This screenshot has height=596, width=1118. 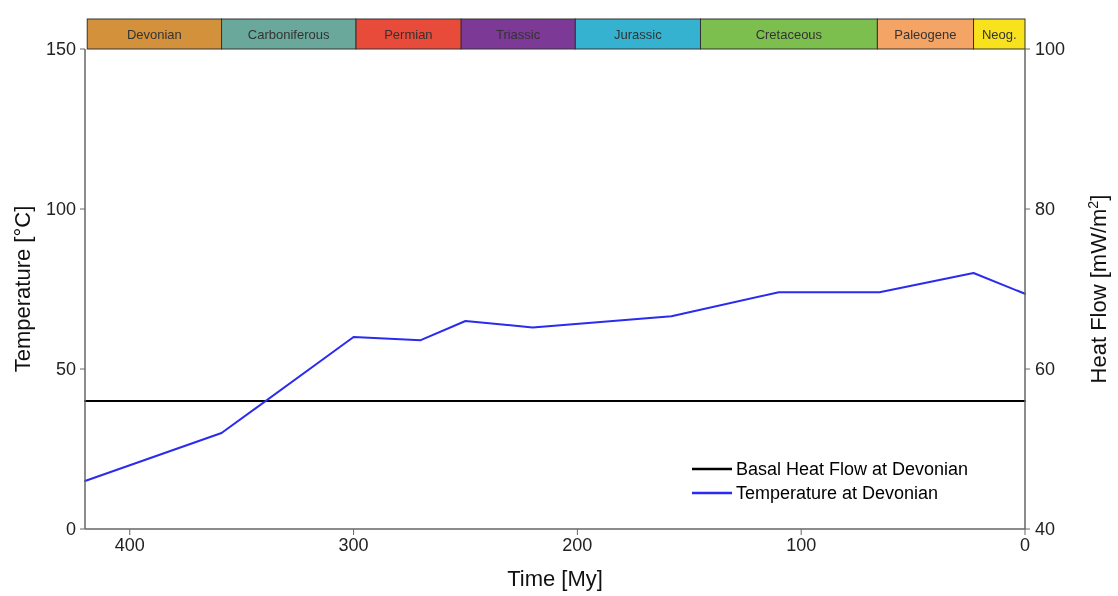 What do you see at coordinates (60, 209) in the screenshot?
I see `y-tick-label: 100` at bounding box center [60, 209].